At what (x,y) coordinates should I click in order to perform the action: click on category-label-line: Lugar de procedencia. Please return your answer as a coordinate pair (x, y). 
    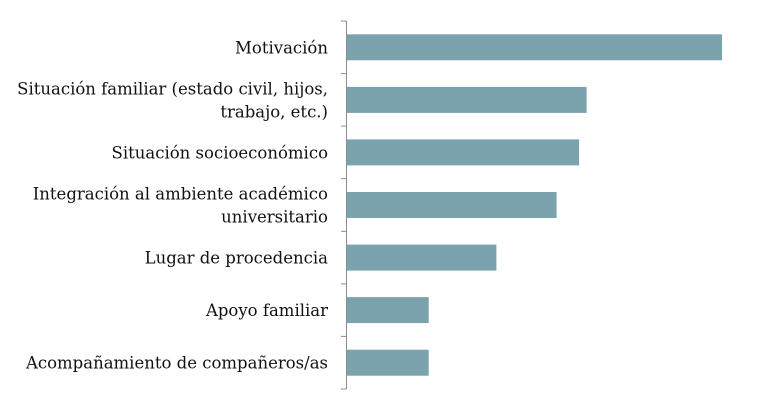
    Looking at the image, I should click on (237, 258).